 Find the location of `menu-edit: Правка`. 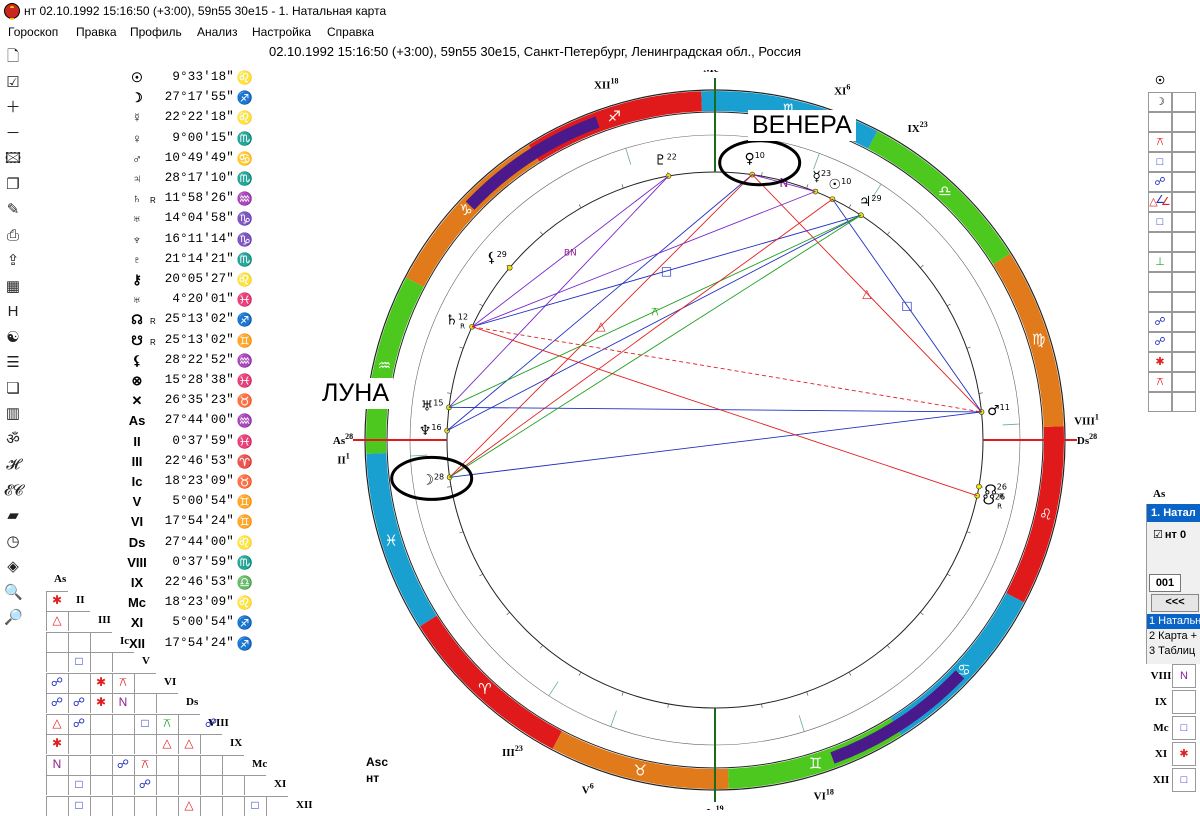

menu-edit: Правка is located at coordinates (96, 32).